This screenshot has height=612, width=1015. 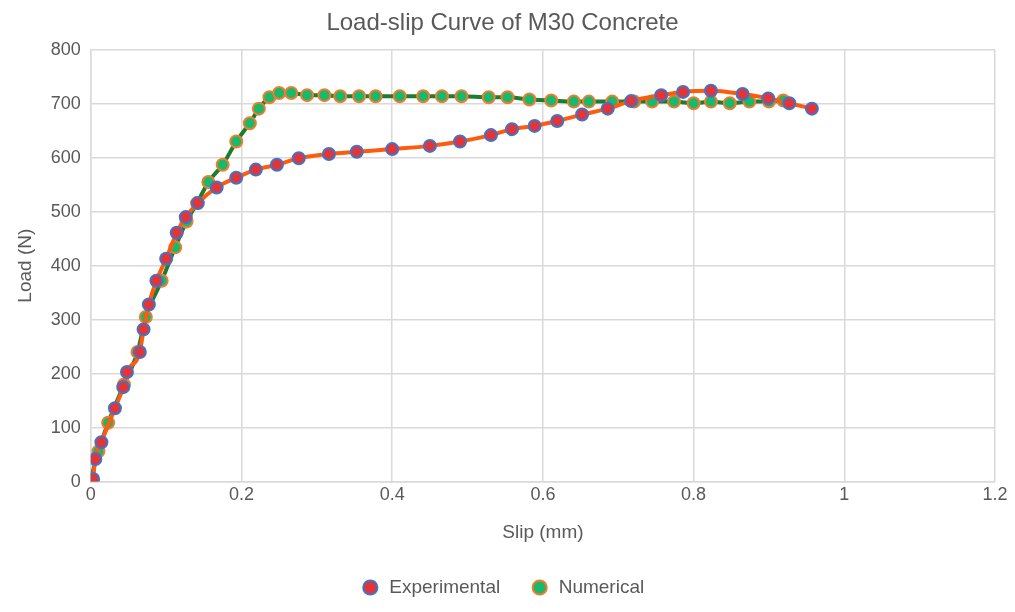 What do you see at coordinates (392, 494) in the screenshot?
I see `x-tick-label: 0.4` at bounding box center [392, 494].